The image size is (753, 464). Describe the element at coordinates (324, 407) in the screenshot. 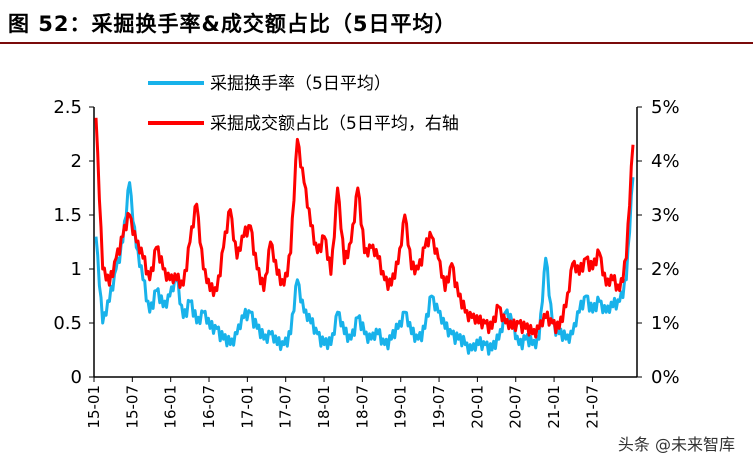

I see `x-tick-label: 18-01` at that location.